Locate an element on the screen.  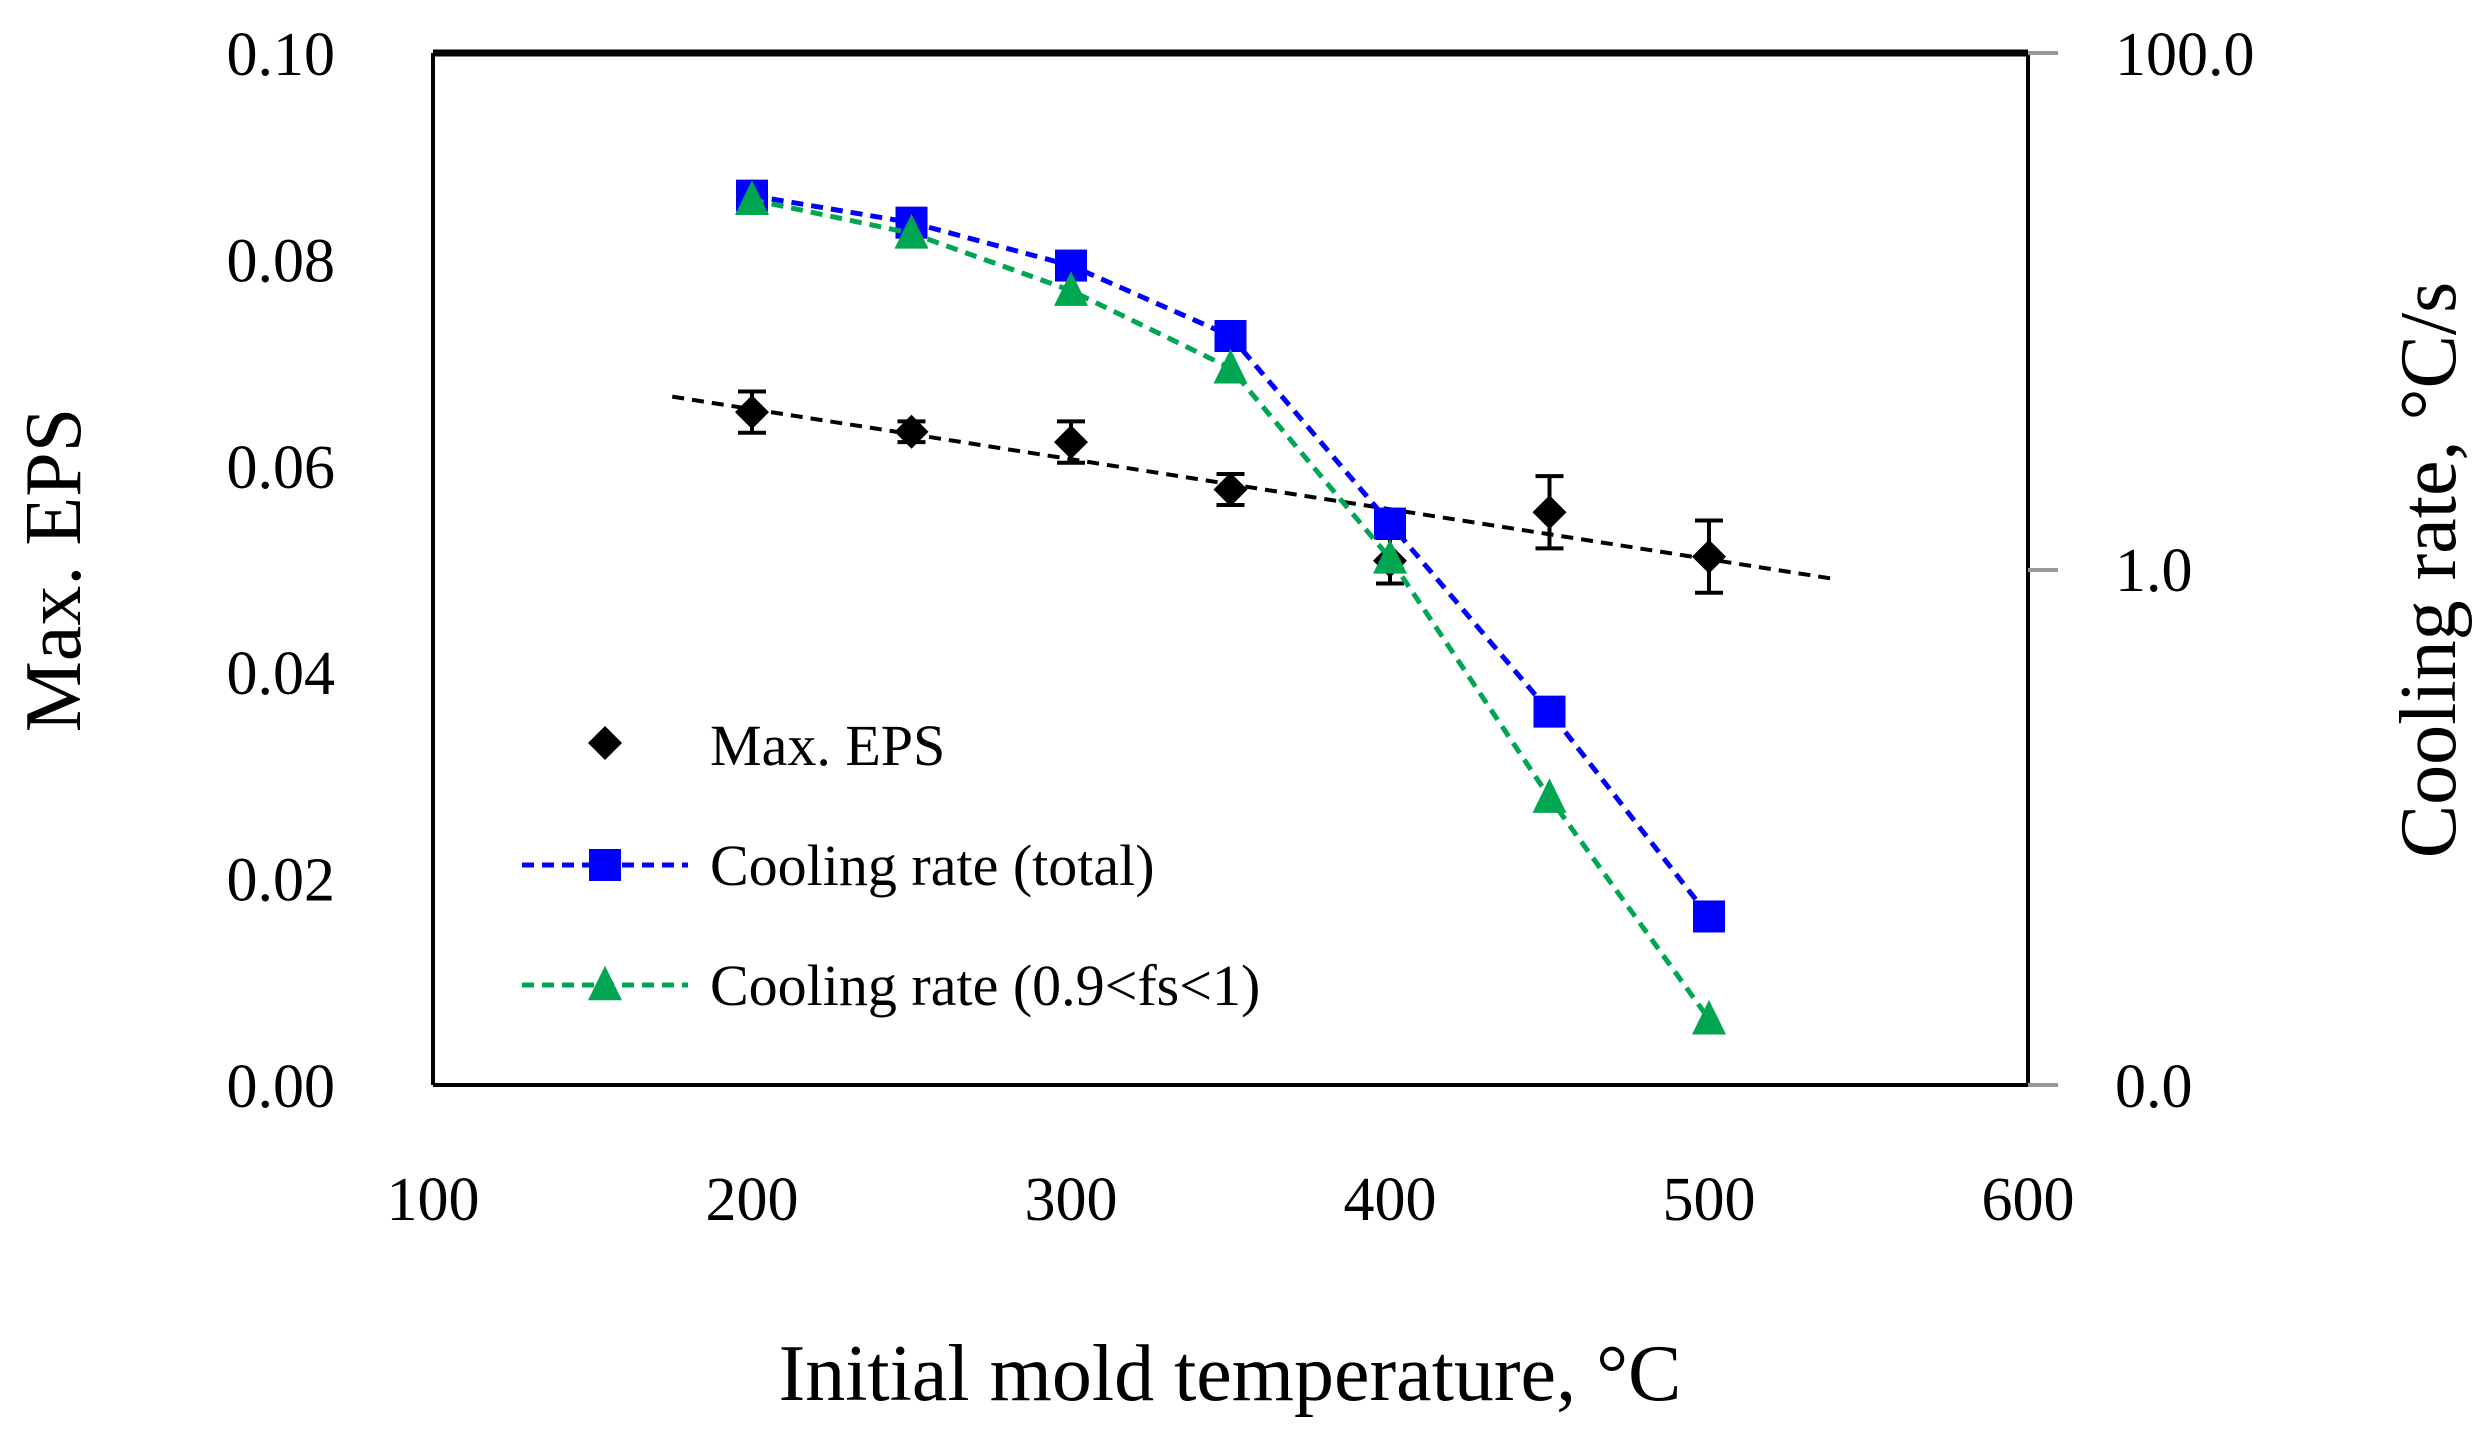
x-tick-label: 400 is located at coordinates (1390, 1200).